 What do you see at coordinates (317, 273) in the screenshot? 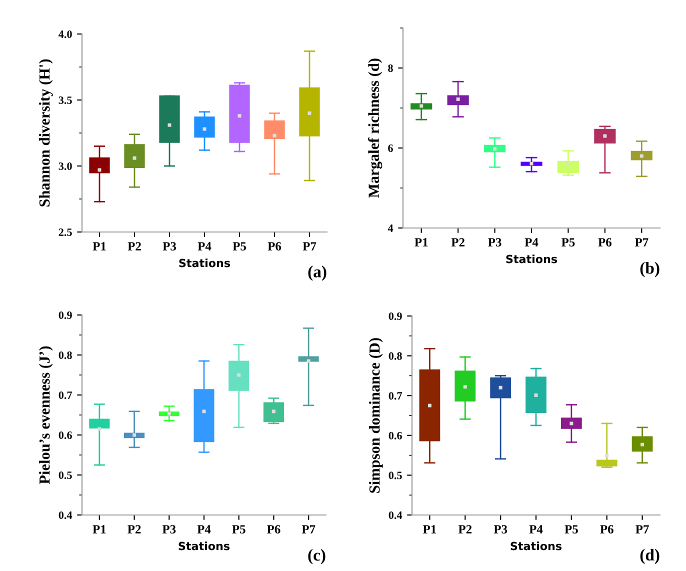
I see `text: (a)` at bounding box center [317, 273].